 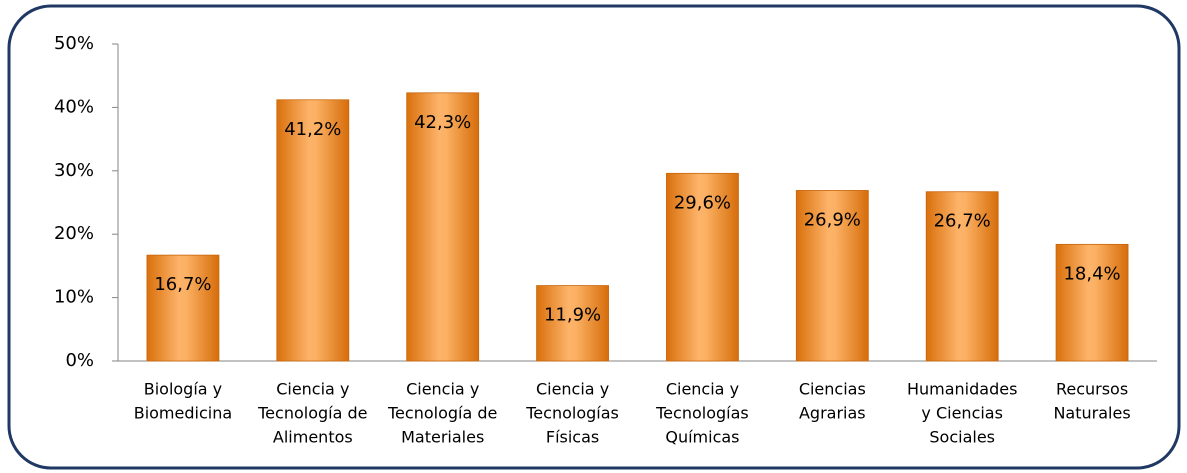 What do you see at coordinates (832, 389) in the screenshot?
I see `x-tick-label: Ciencias` at bounding box center [832, 389].